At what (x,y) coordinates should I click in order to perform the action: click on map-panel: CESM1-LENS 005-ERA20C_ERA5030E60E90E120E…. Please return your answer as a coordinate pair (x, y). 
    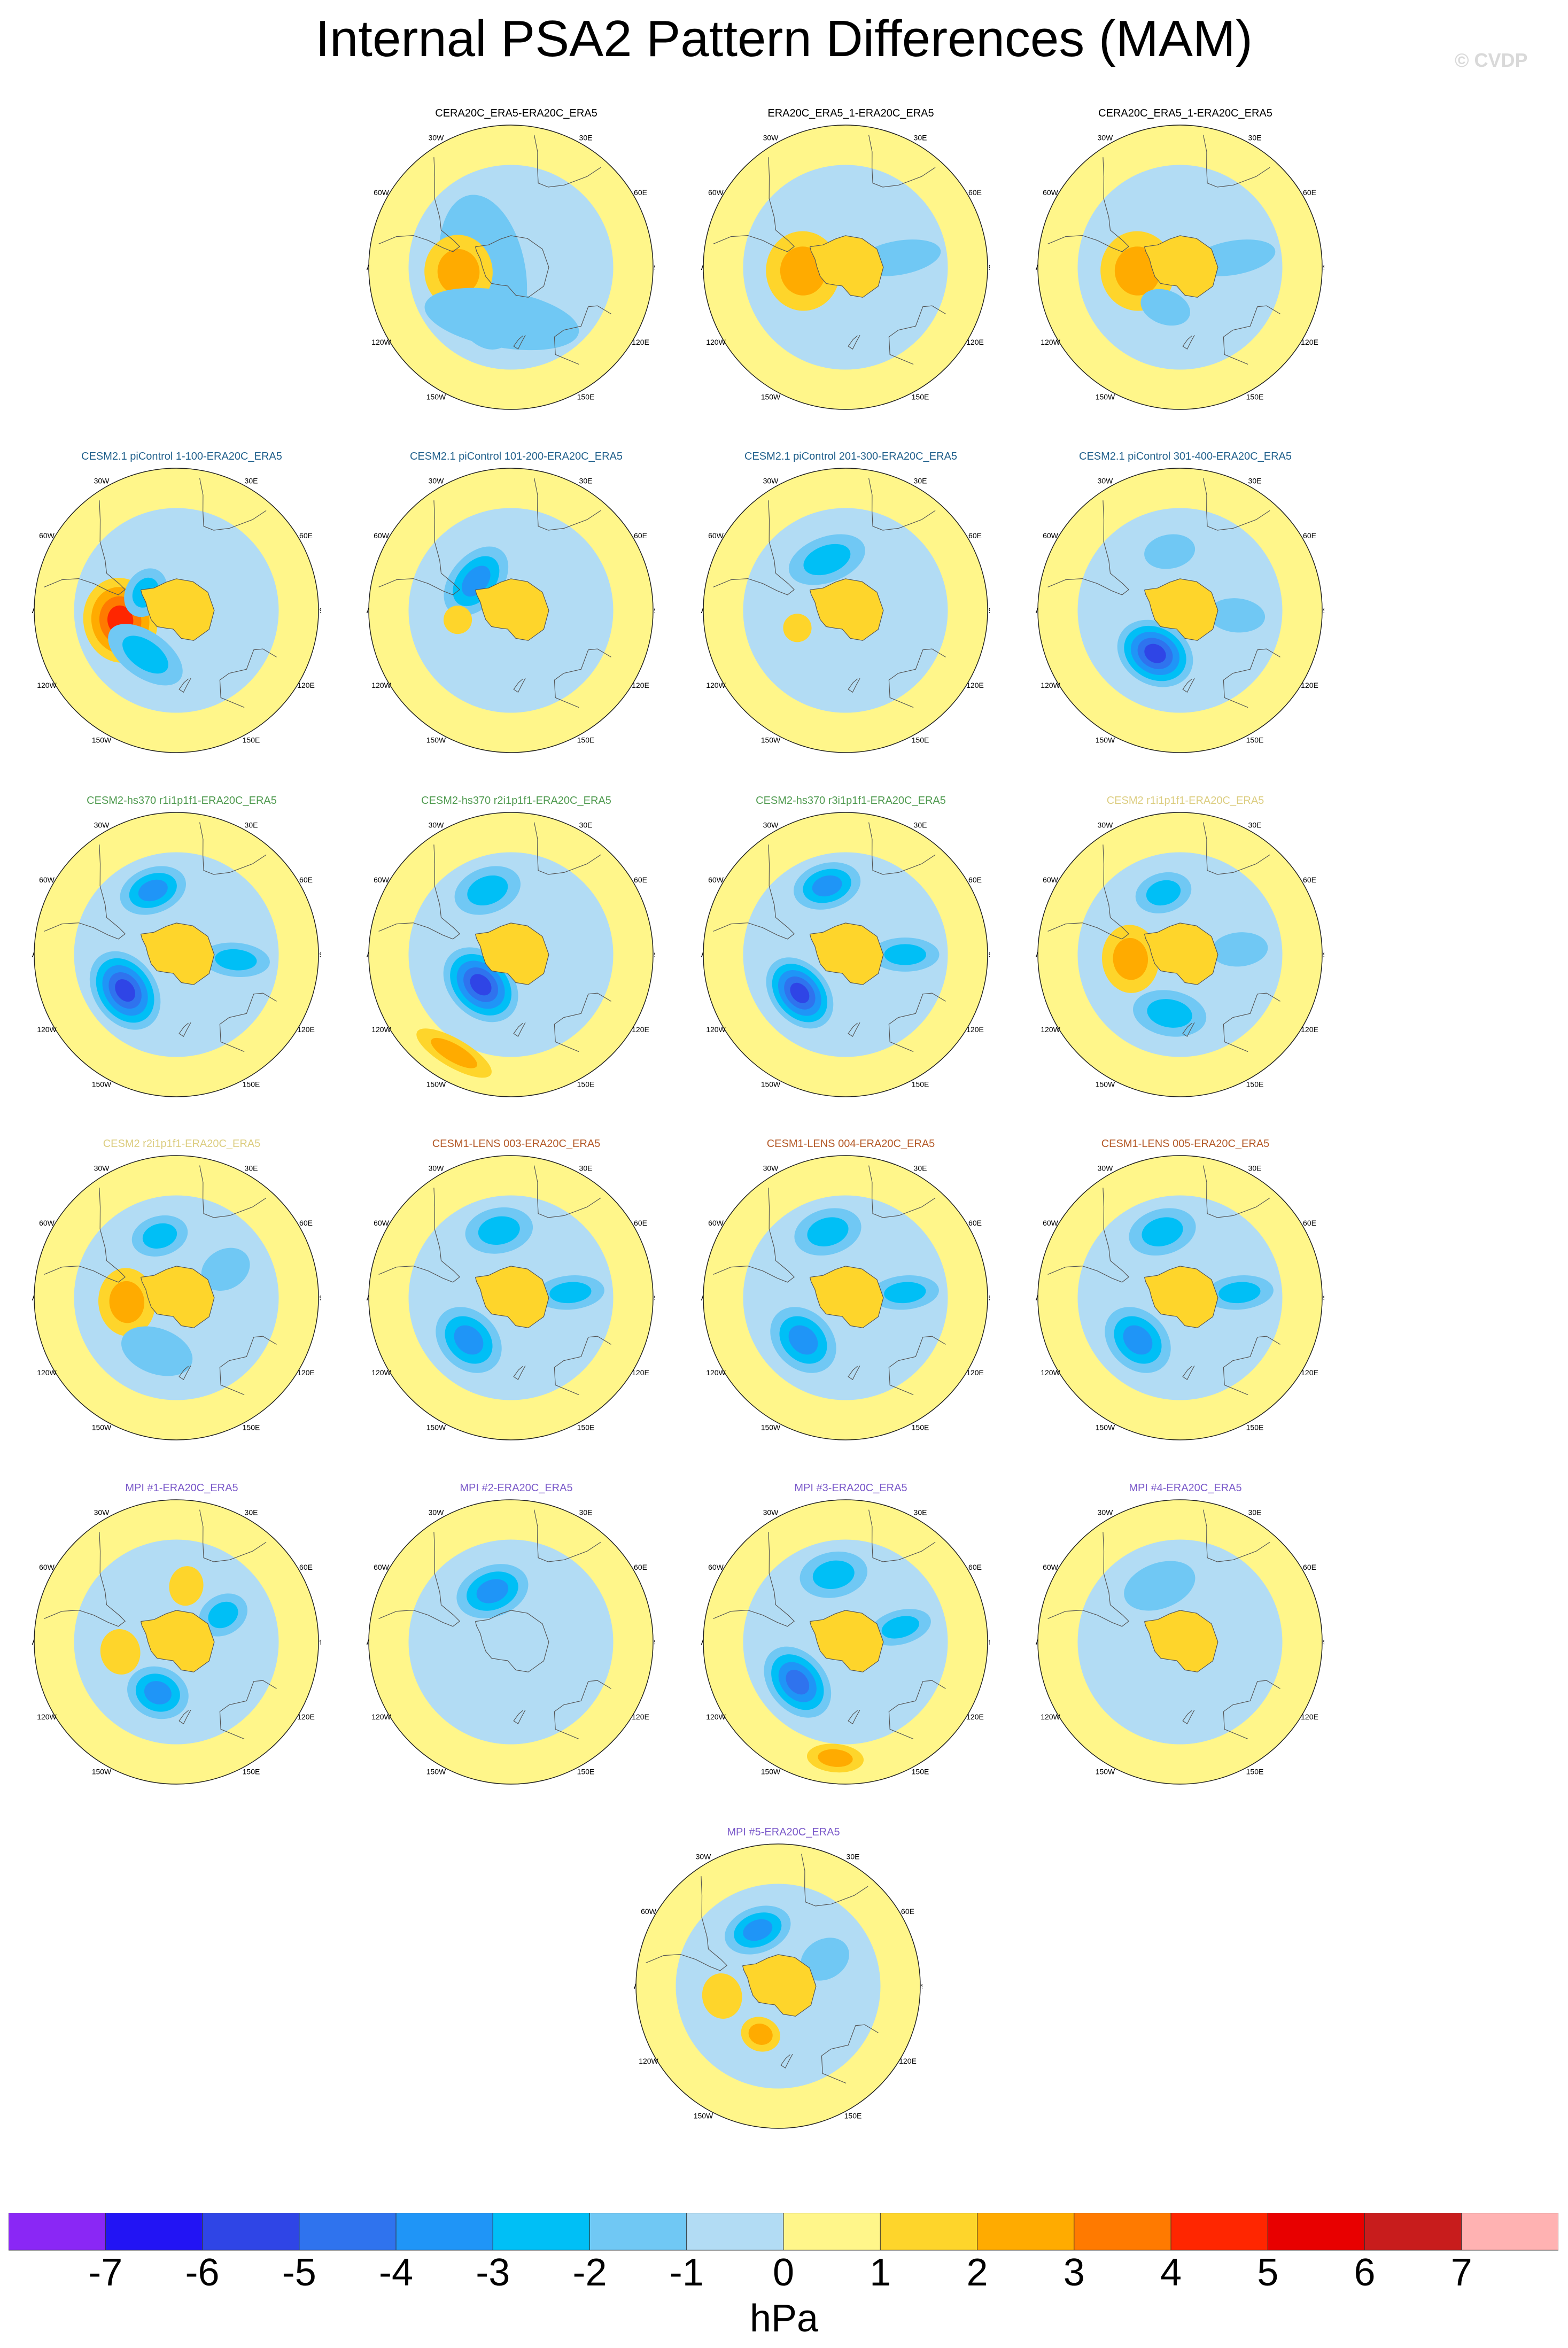
    Looking at the image, I should click on (1185, 1308).